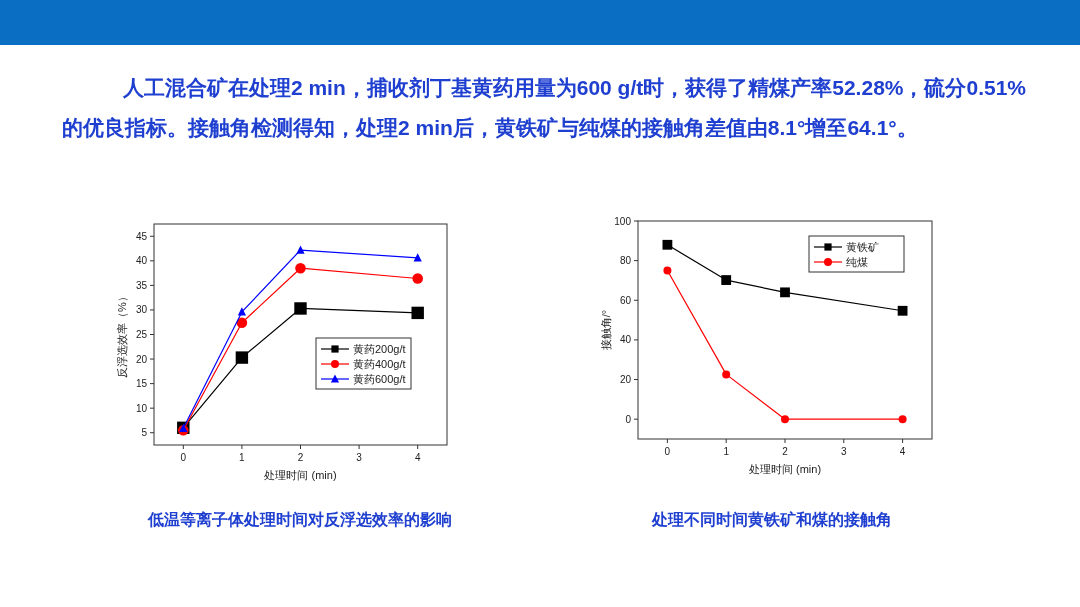 The image size is (1080, 607). I want to click on y-tick-label: 0, so click(628, 419).